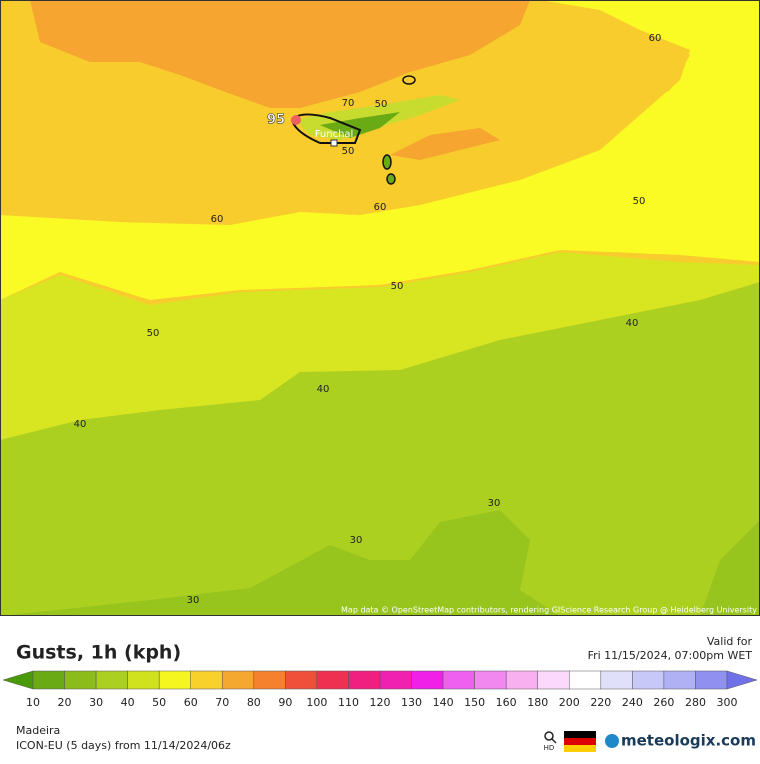 The image size is (760, 764). I want to click on brand-name: meteologix.com, so click(688, 741).